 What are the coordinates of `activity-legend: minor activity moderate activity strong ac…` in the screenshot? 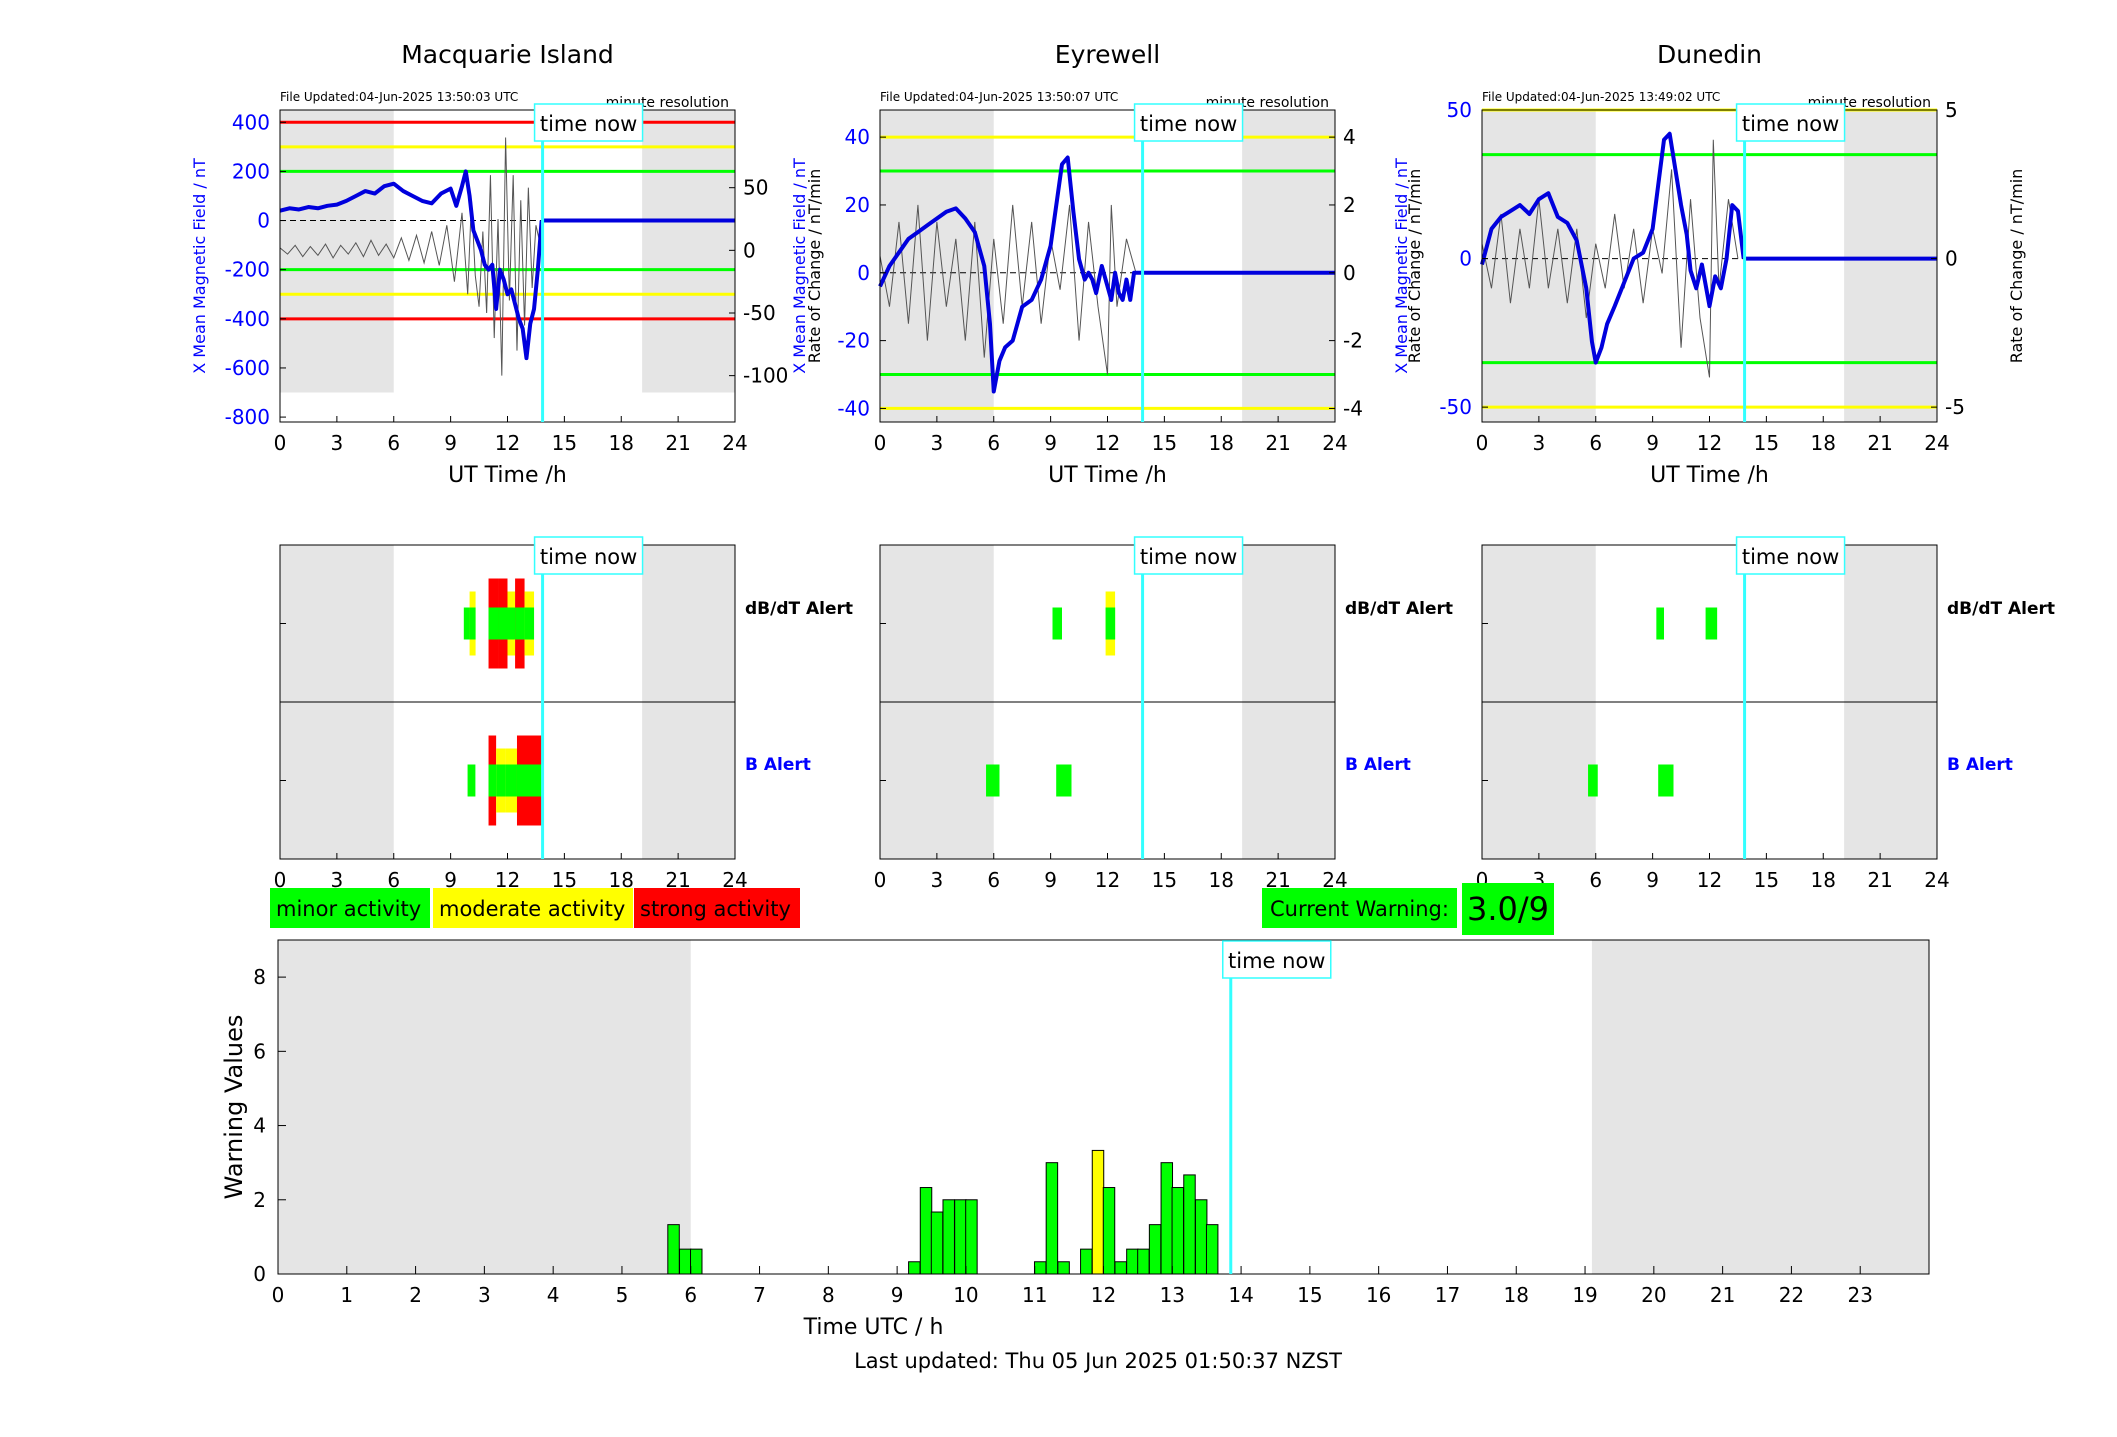 It's located at (535, 908).